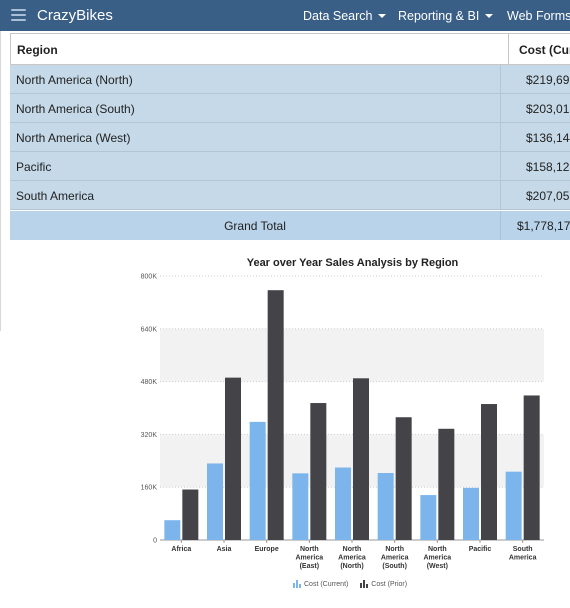 The height and width of the screenshot is (608, 570). What do you see at coordinates (290, 108) in the screenshot?
I see `table-row: North America (South) $203,013` at bounding box center [290, 108].